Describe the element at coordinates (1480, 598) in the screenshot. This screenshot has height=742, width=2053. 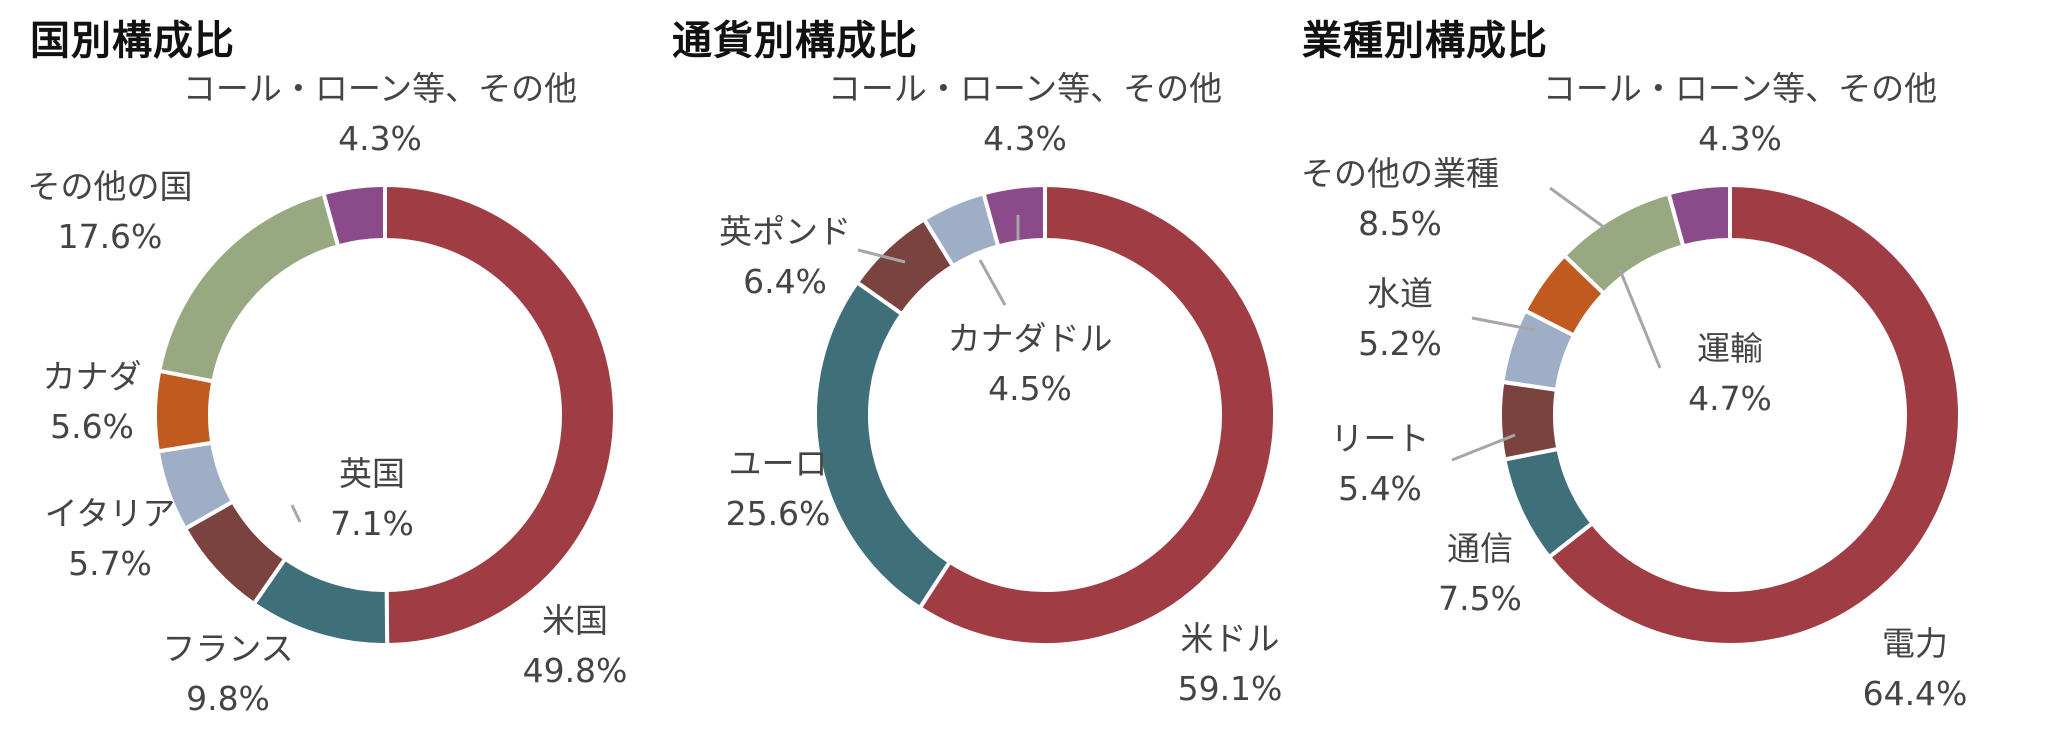
I see `slice-value-label: 7.5%` at that location.